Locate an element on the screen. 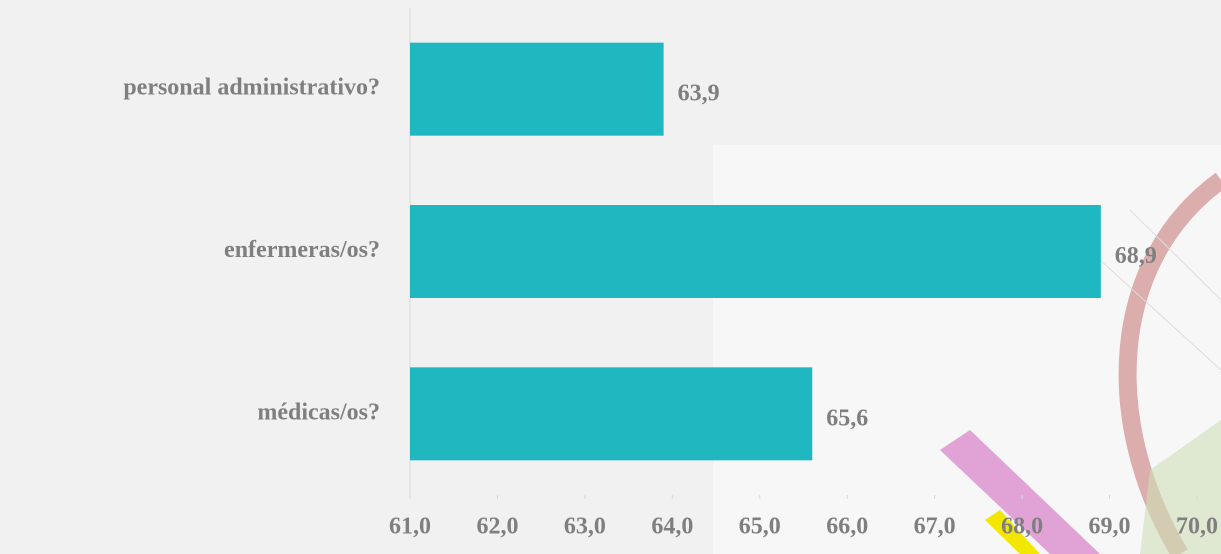 This screenshot has height=554, width=1221. x-tick-label: 65,0 is located at coordinates (760, 527).